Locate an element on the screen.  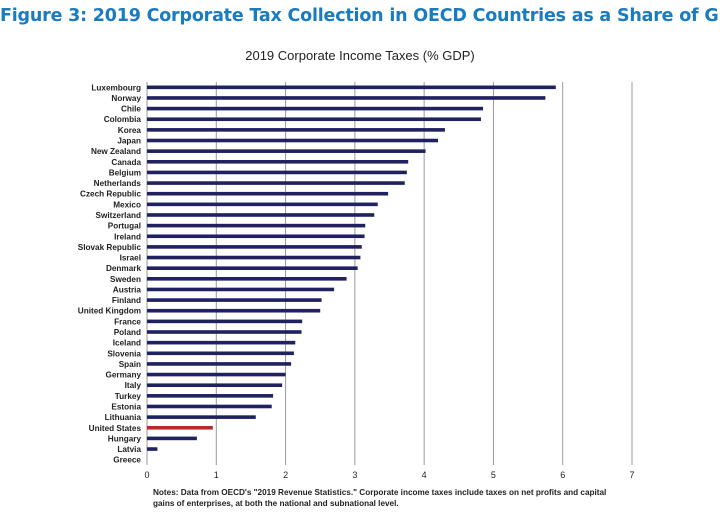
x-tick-label: 7 is located at coordinates (631, 475).